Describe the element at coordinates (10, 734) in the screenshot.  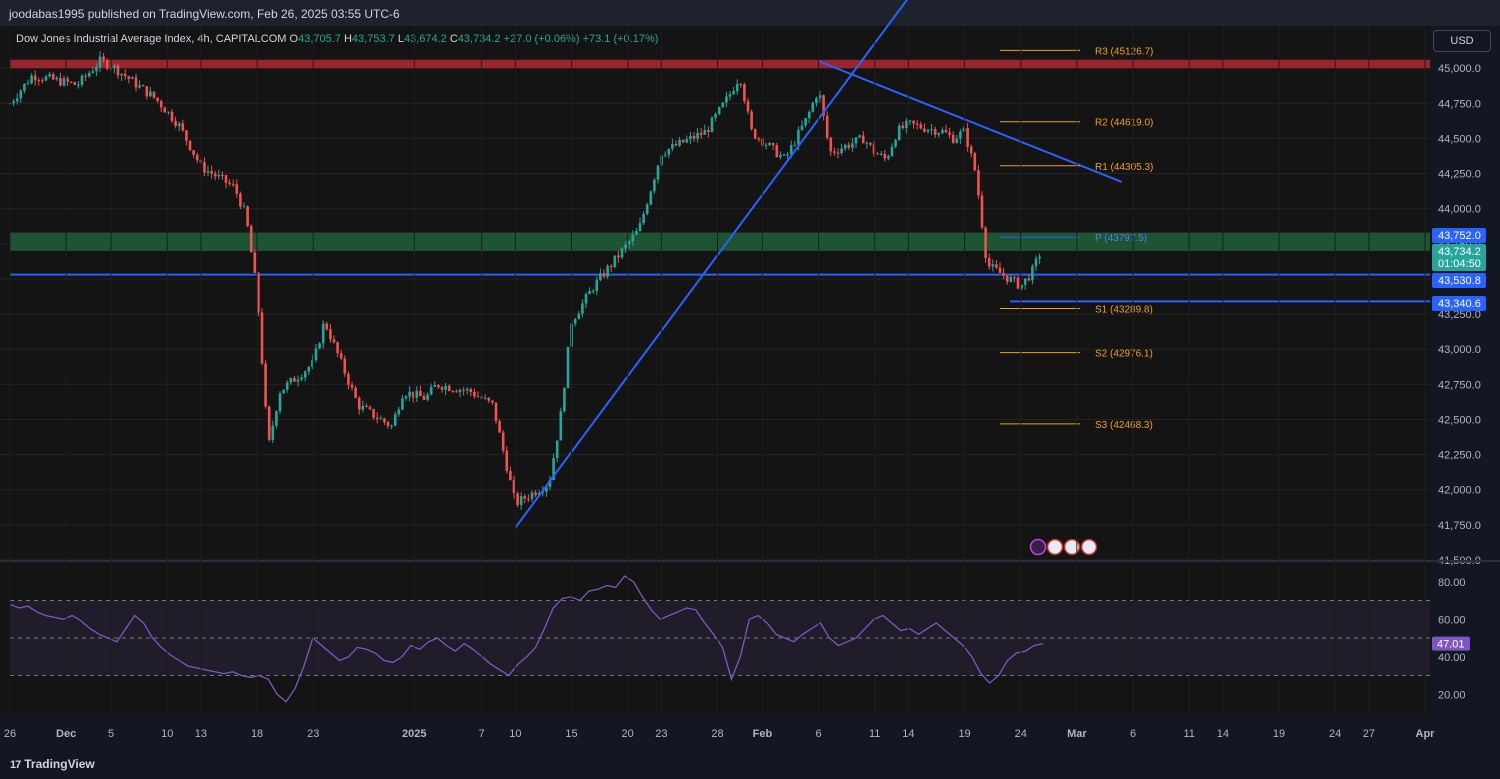
I see `time-tick-label: 26` at that location.